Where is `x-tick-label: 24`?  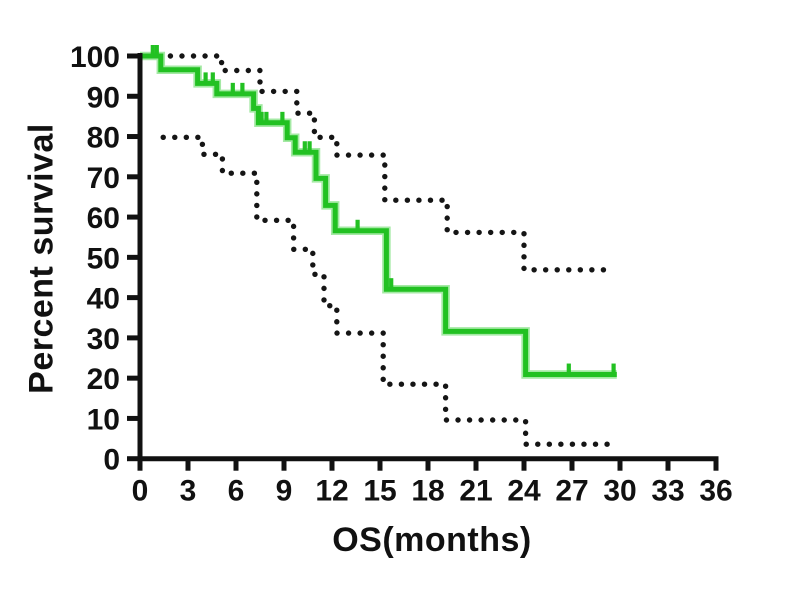
x-tick-label: 24 is located at coordinates (524, 491).